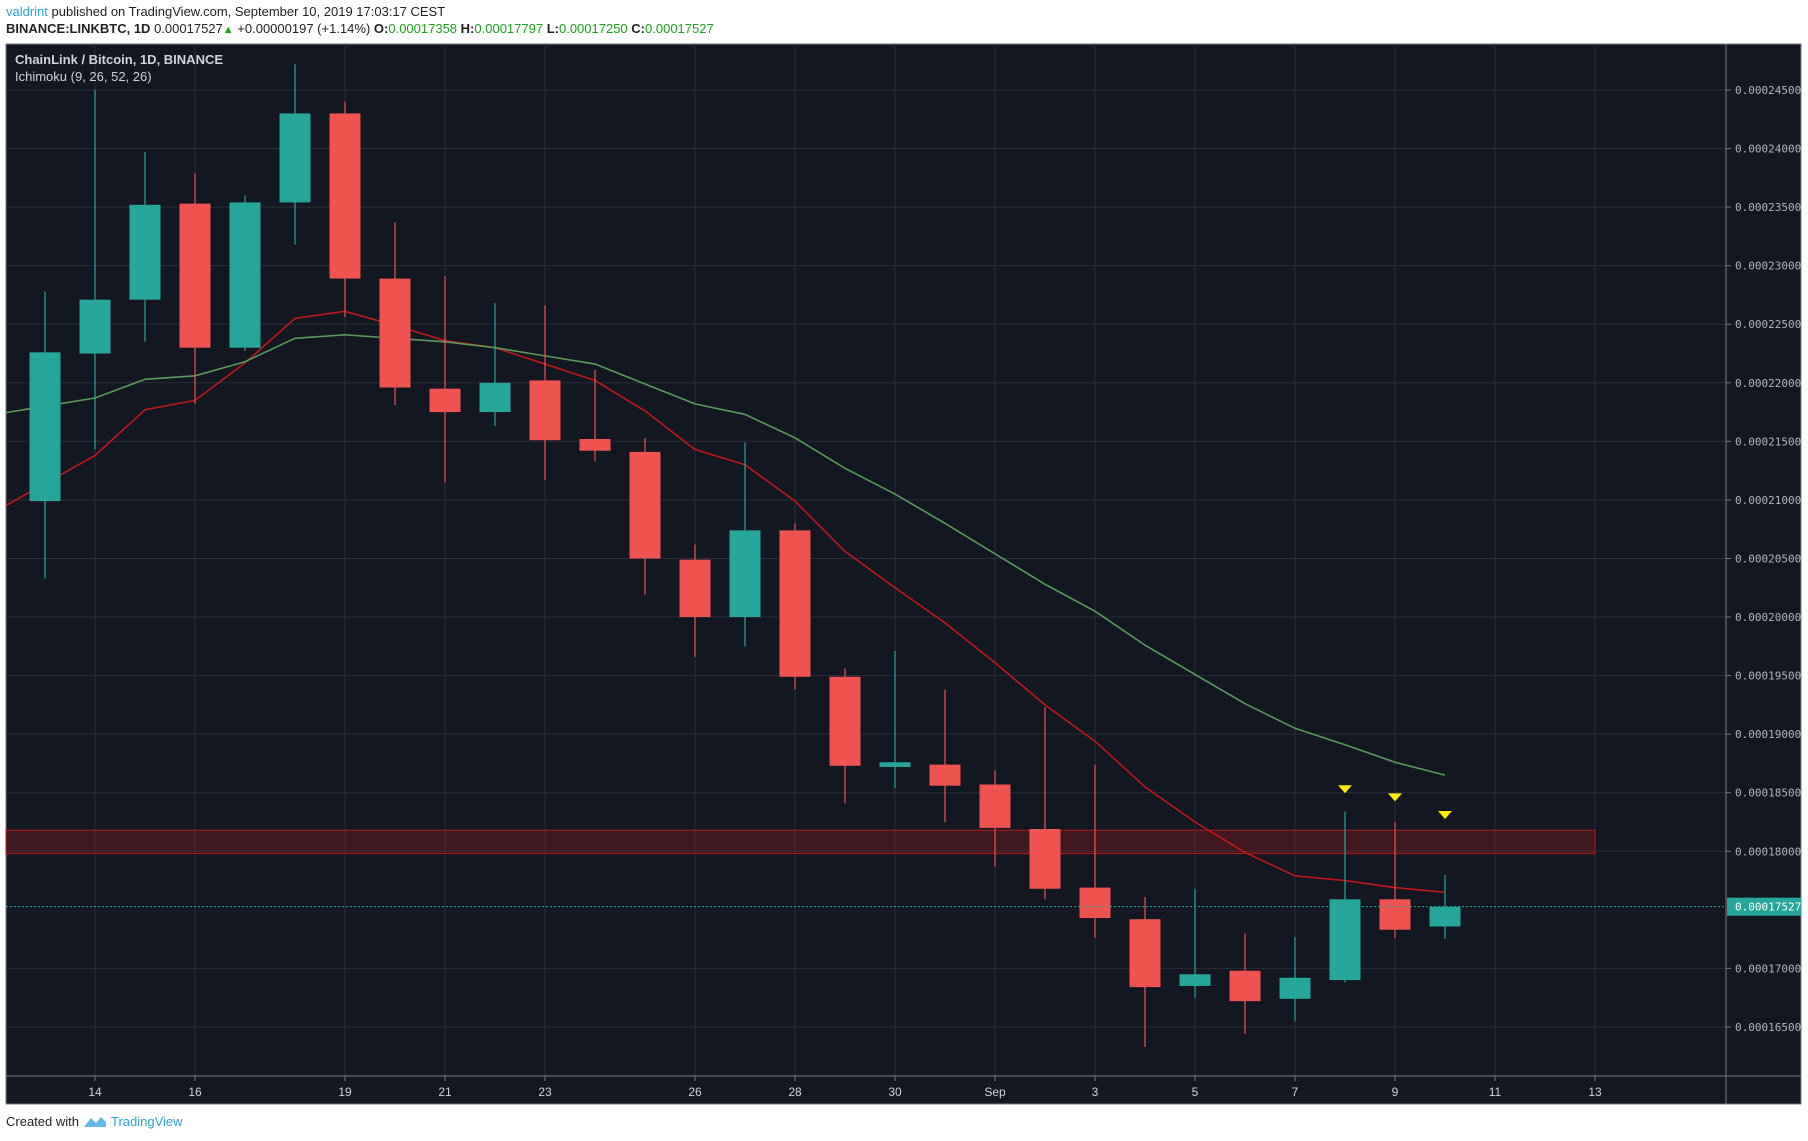  Describe the element at coordinates (1768, 90) in the screenshot. I see `price-tick-label: 0.00024500` at that location.